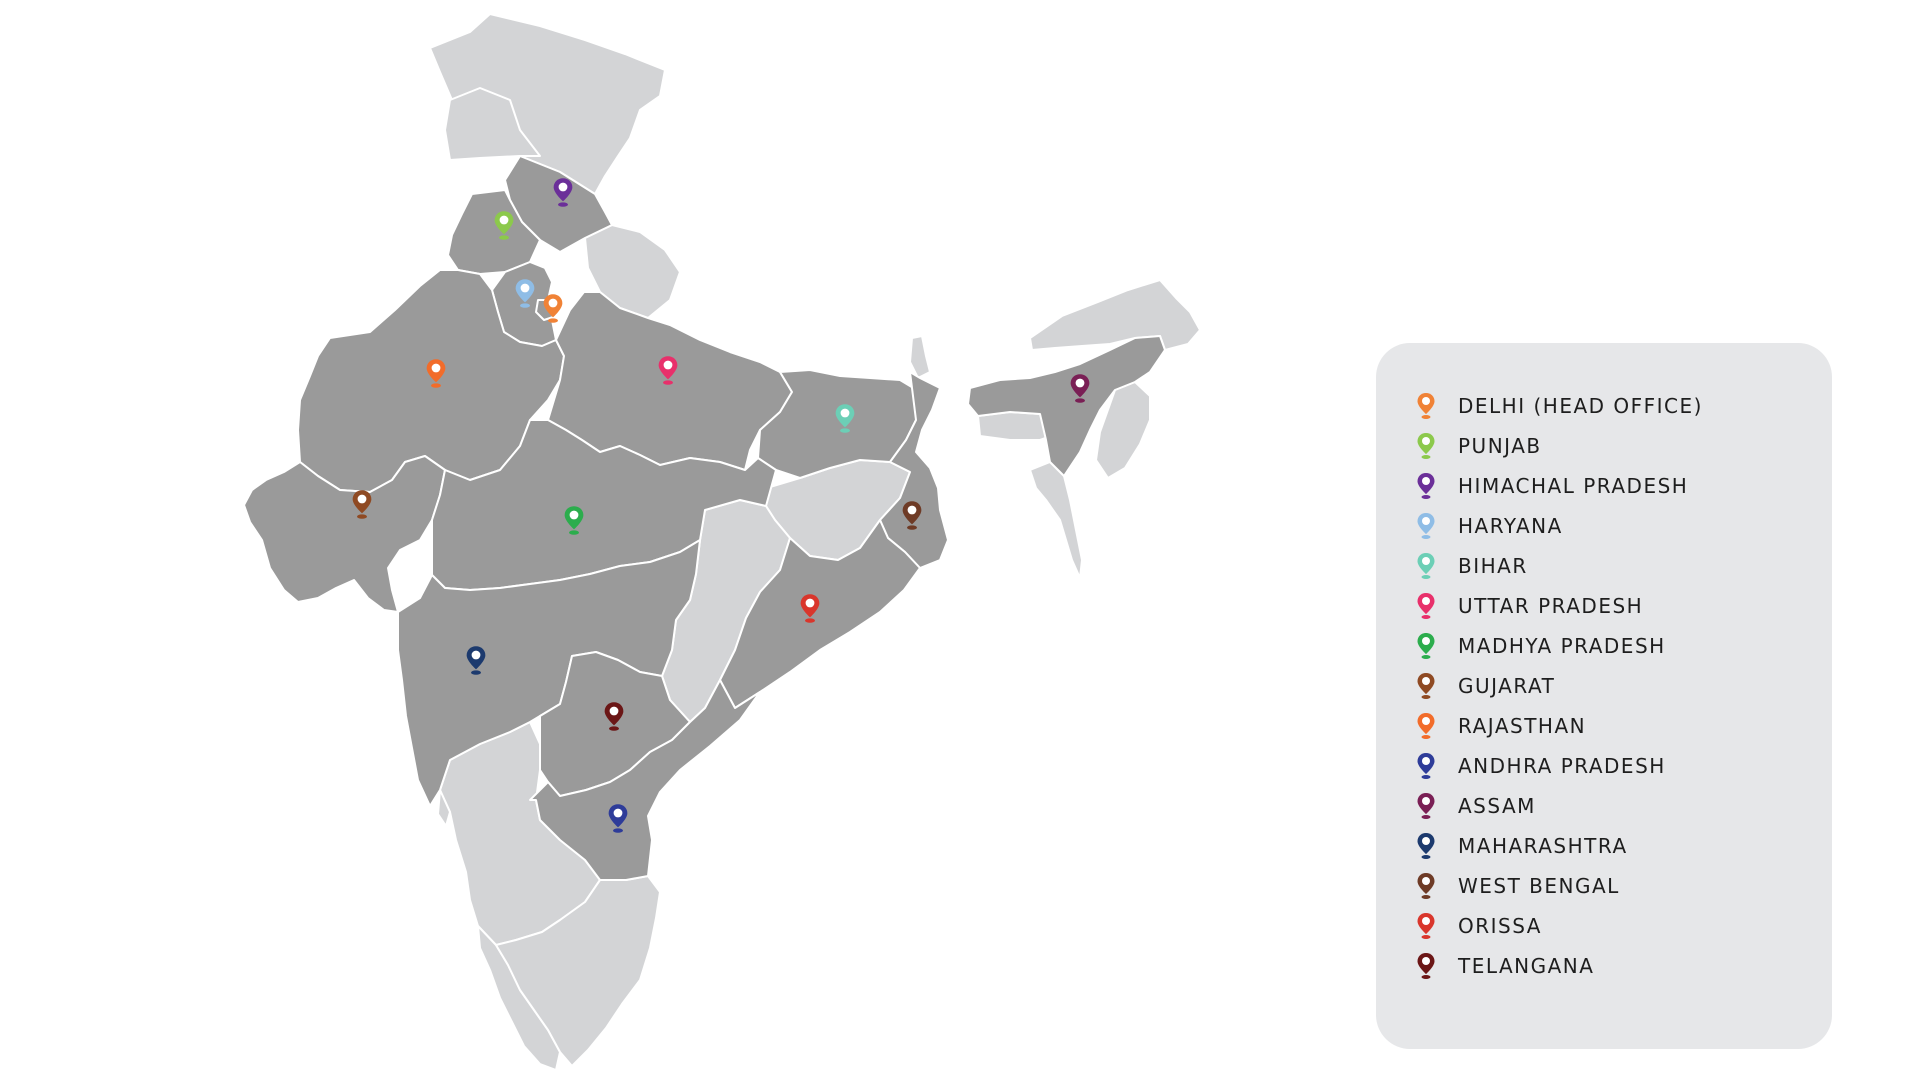 The width and height of the screenshot is (1920, 1080). I want to click on legend-item: ANDHRA PRADESH, so click(1624, 766).